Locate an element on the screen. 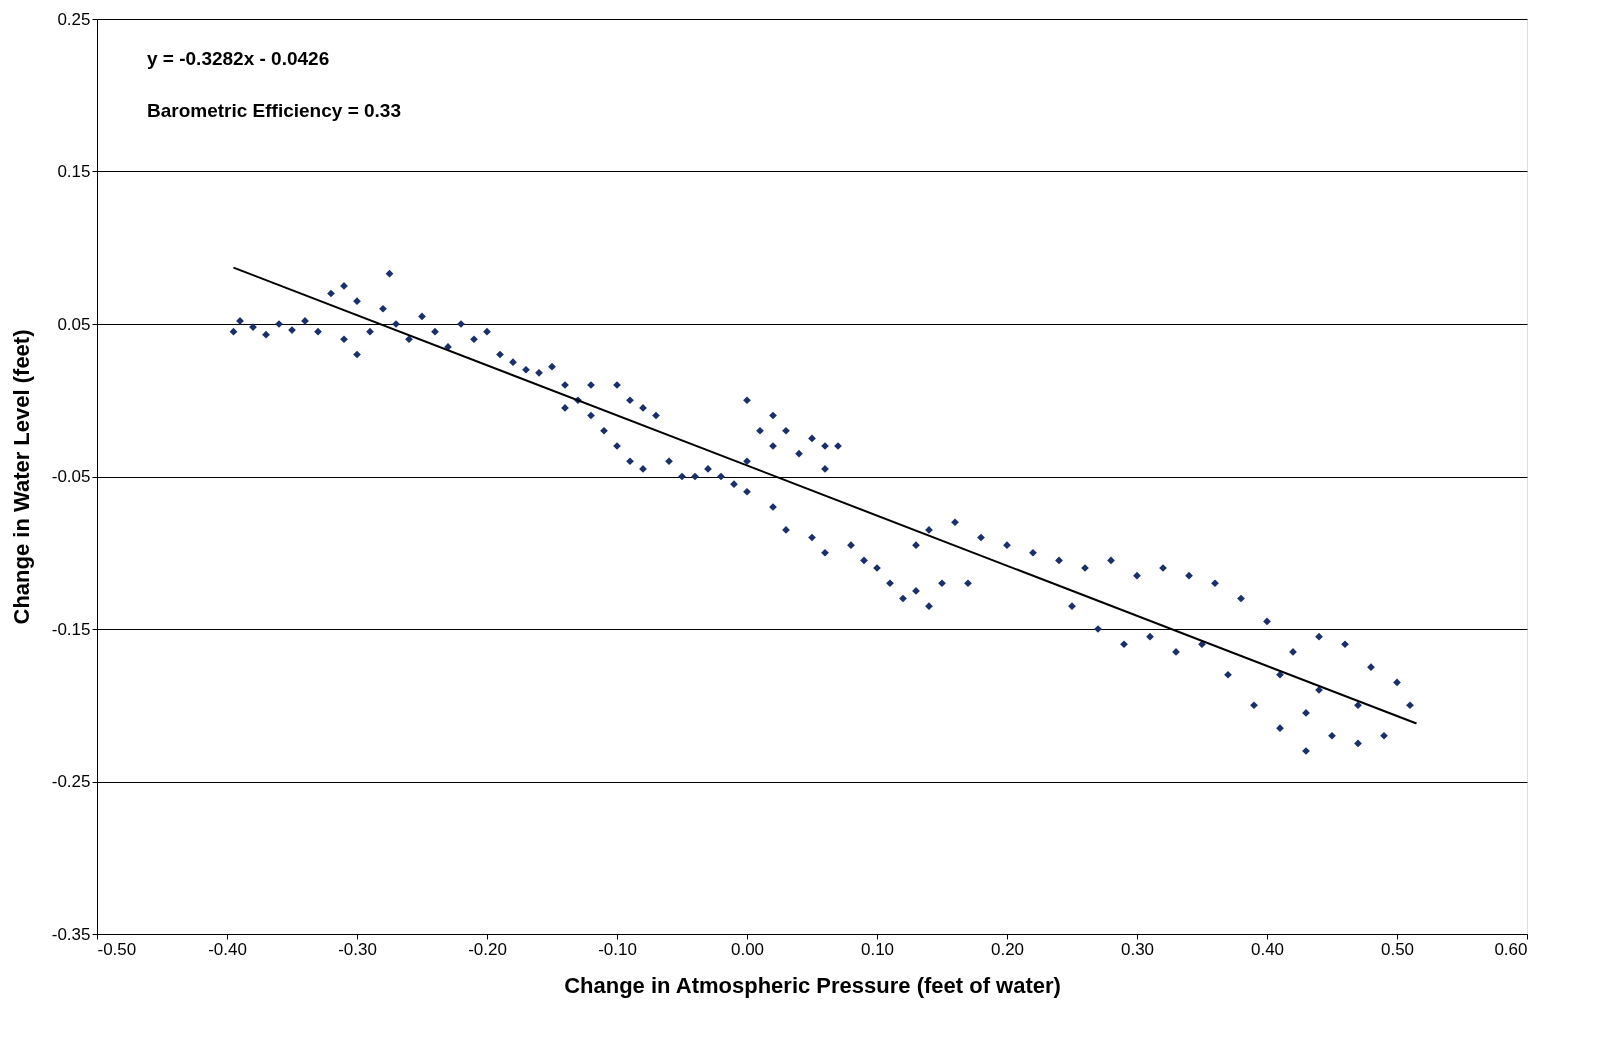 This screenshot has height=1049, width=1611. x-tick-label: 0.30 is located at coordinates (1137, 949).